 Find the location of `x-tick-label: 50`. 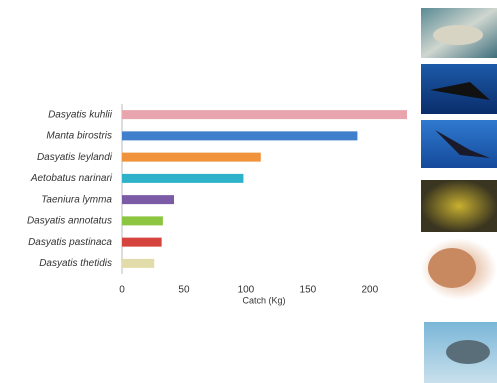

x-tick-label: 50 is located at coordinates (184, 290).